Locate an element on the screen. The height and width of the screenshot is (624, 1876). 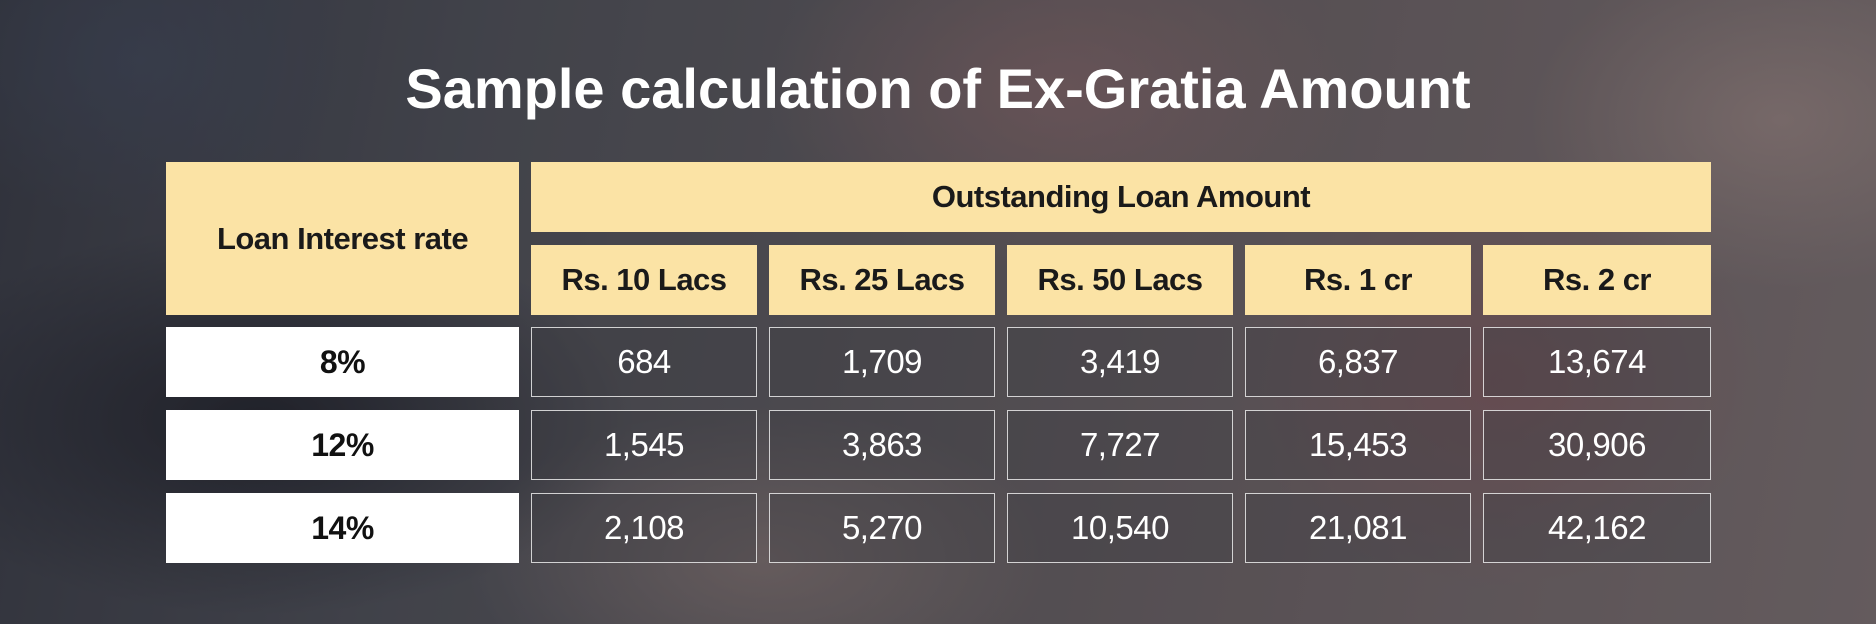
value-cell: 21,081 is located at coordinates (1358, 528).